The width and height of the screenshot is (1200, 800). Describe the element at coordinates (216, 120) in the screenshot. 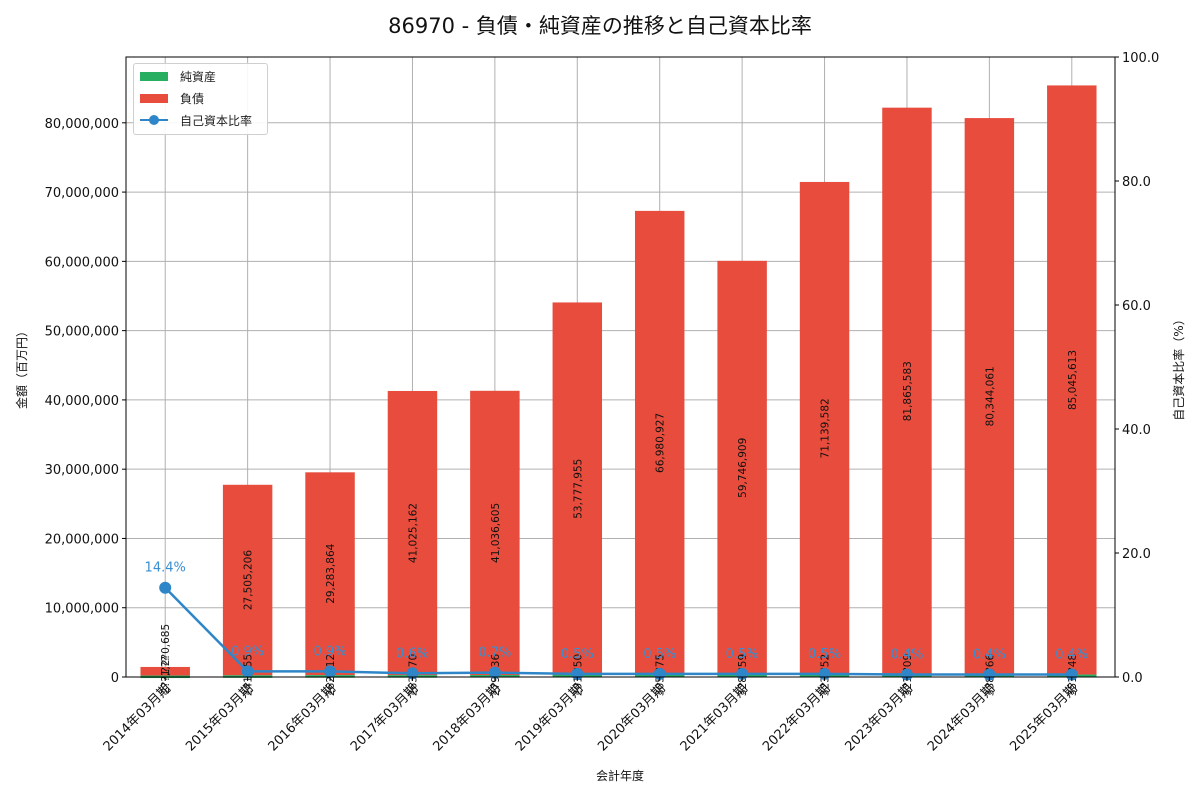

I see `legend-label: 自己資本比率` at that location.